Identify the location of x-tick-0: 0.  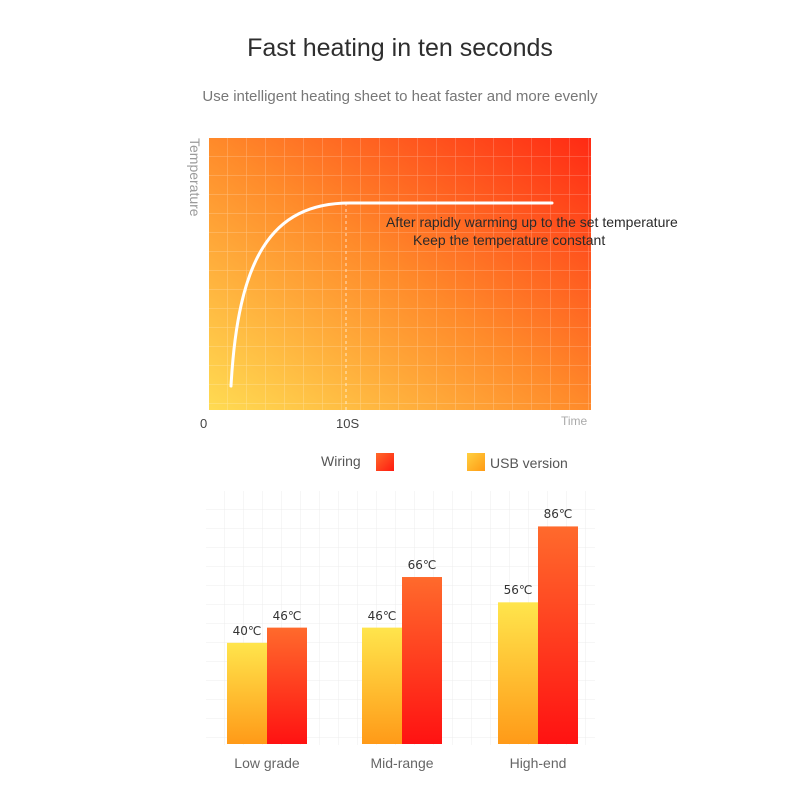
(204, 423).